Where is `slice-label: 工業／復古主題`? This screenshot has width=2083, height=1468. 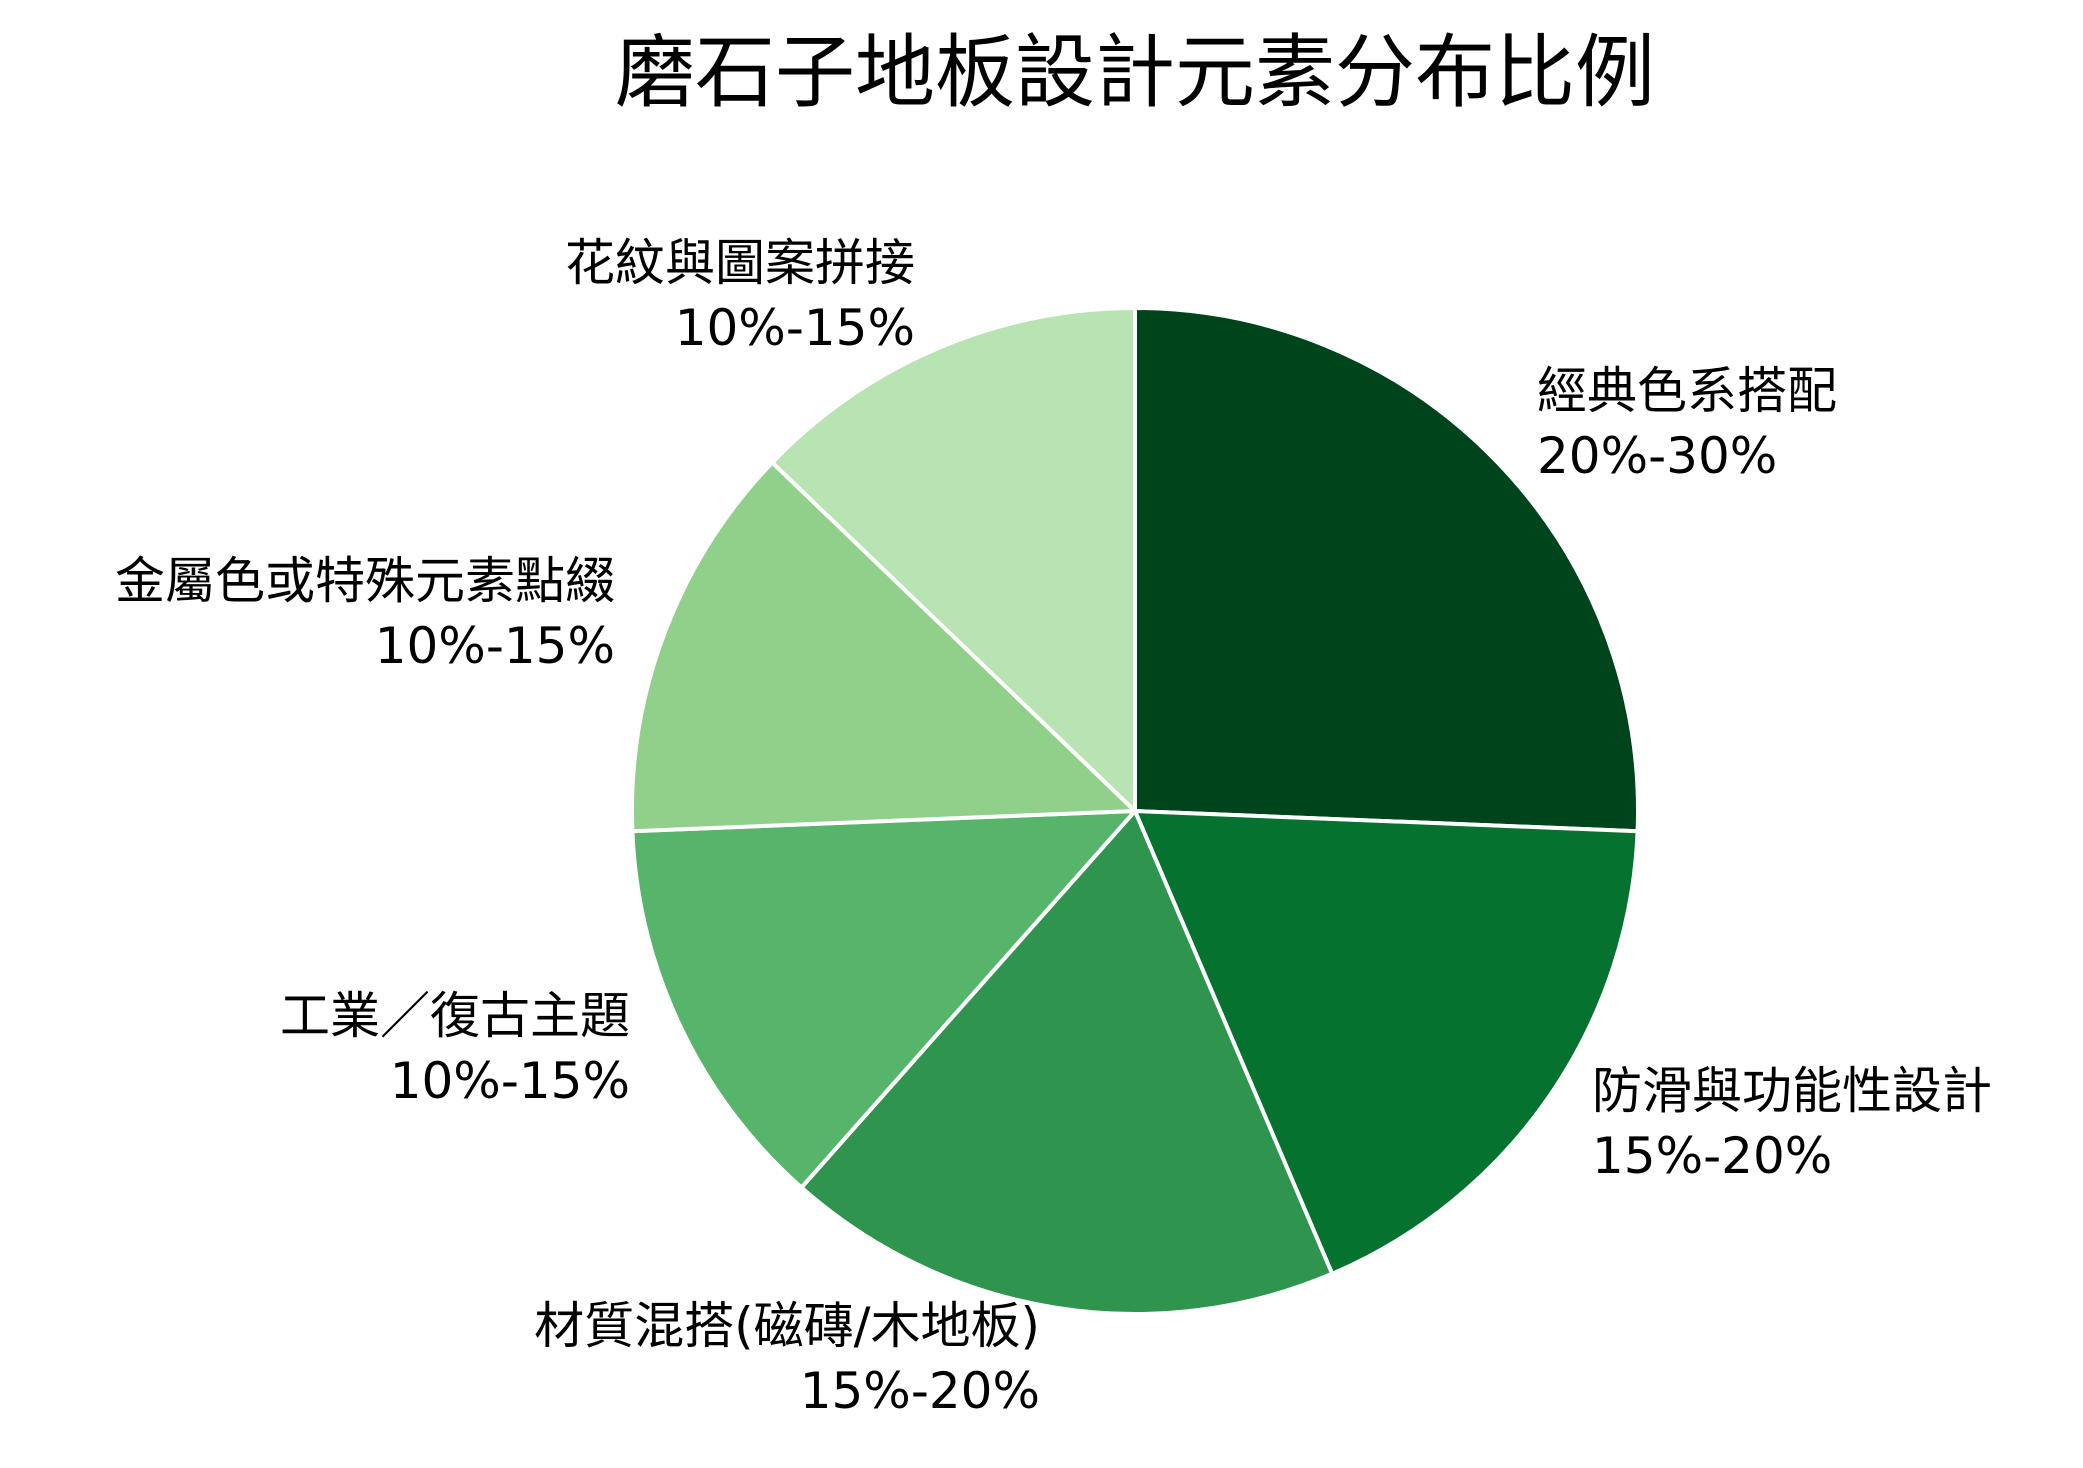 slice-label: 工業／復古主題 is located at coordinates (455, 1016).